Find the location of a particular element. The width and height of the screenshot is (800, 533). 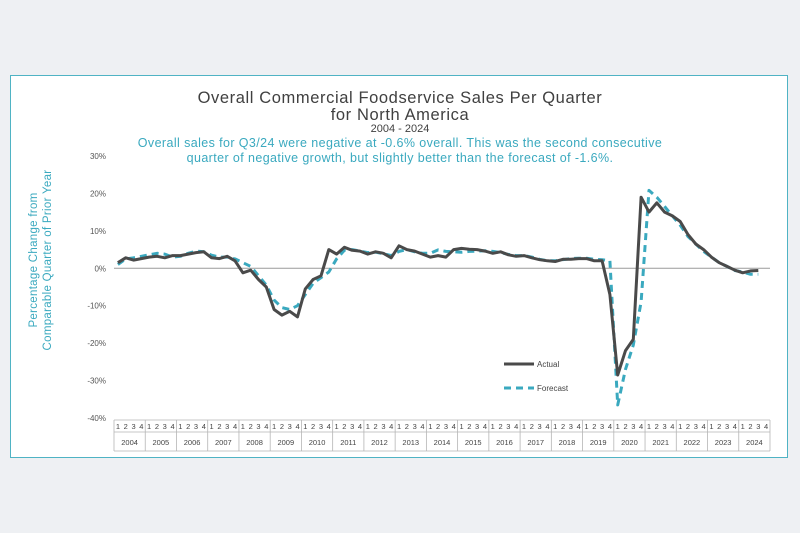

date-range: 2004 - 2024 is located at coordinates (400, 129).